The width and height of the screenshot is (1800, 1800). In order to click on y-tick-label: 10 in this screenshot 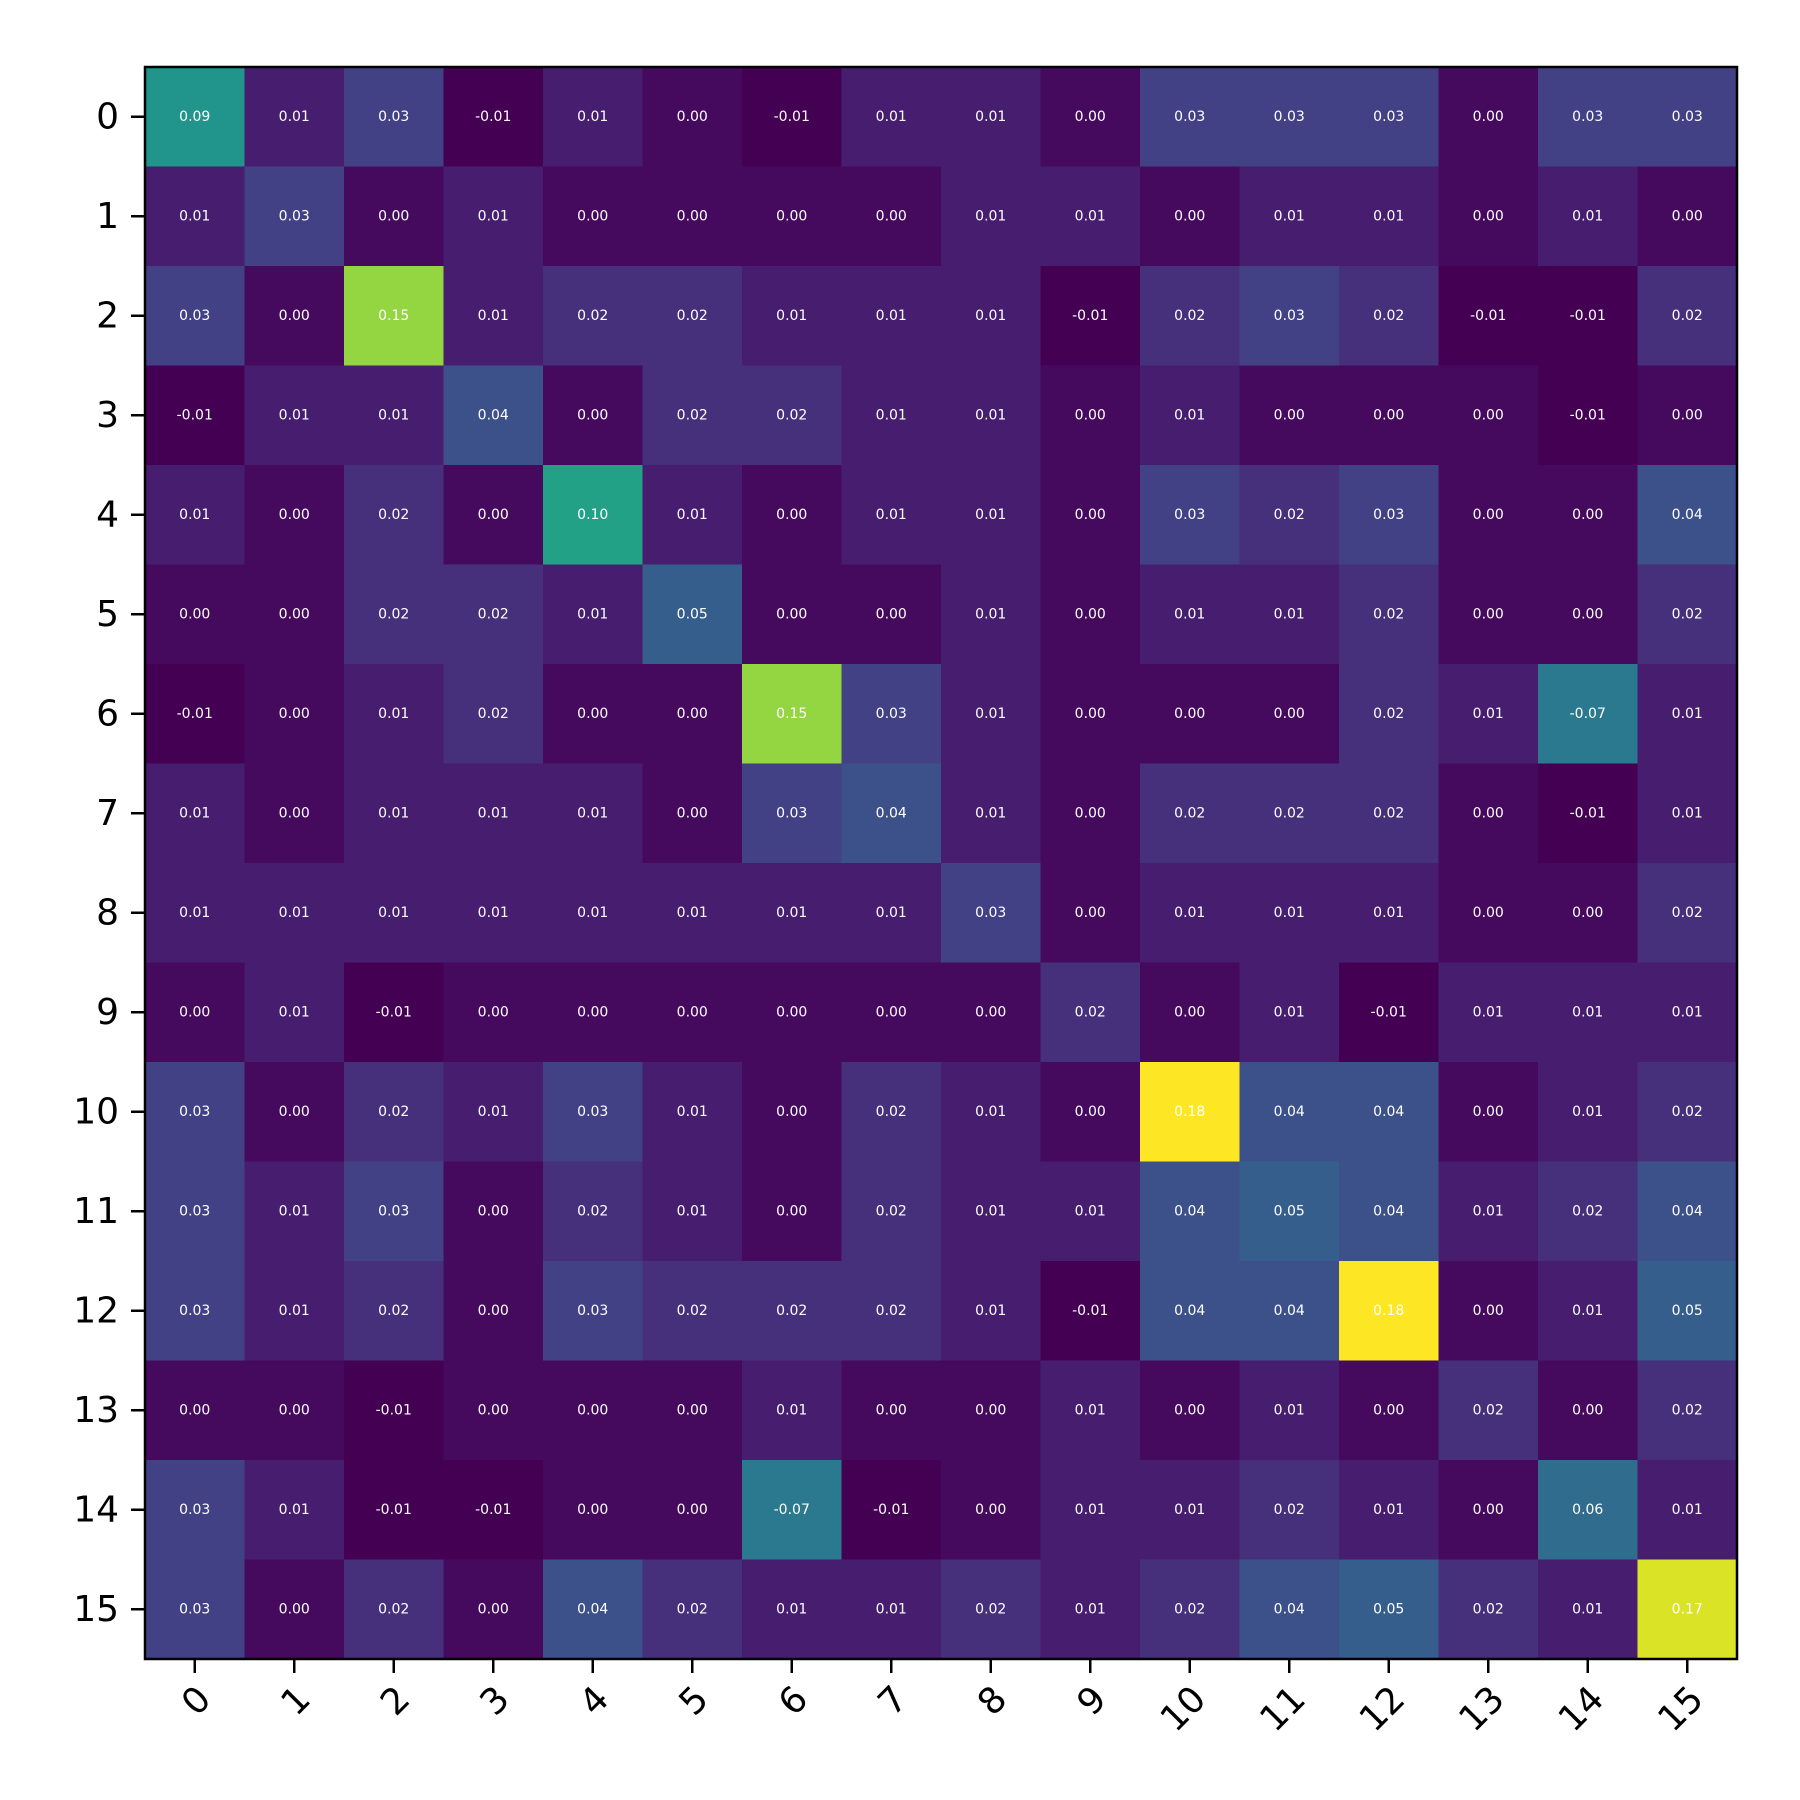, I will do `click(96, 1111)`.